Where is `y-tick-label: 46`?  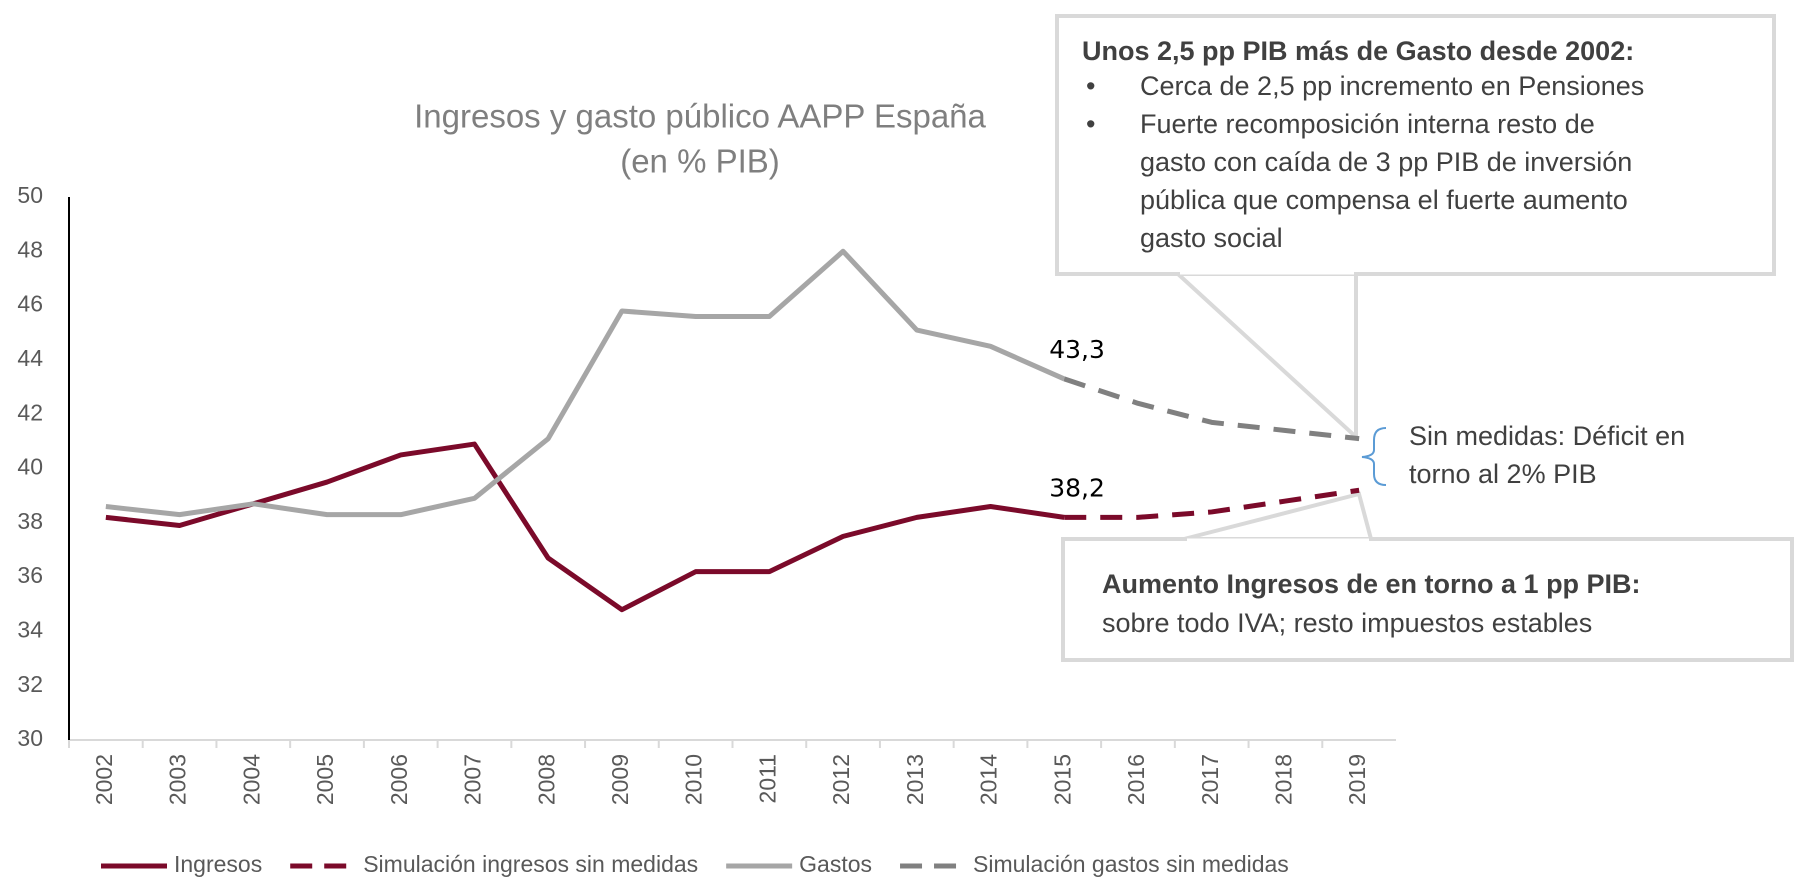 y-tick-label: 46 is located at coordinates (30, 304).